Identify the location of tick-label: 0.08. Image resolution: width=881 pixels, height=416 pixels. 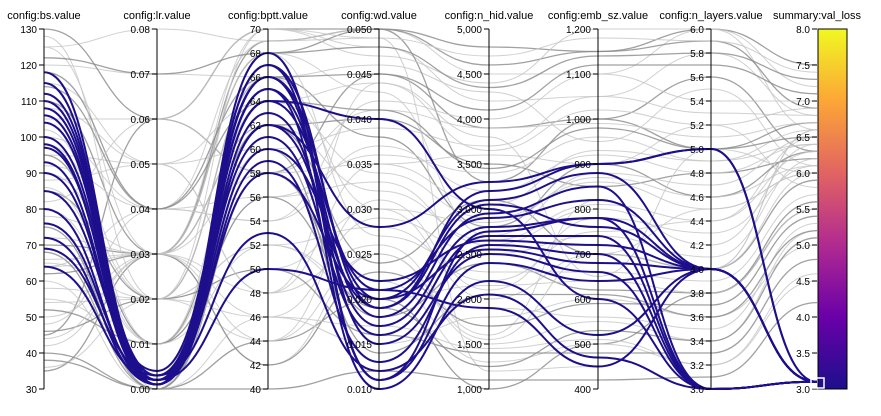
(141, 30).